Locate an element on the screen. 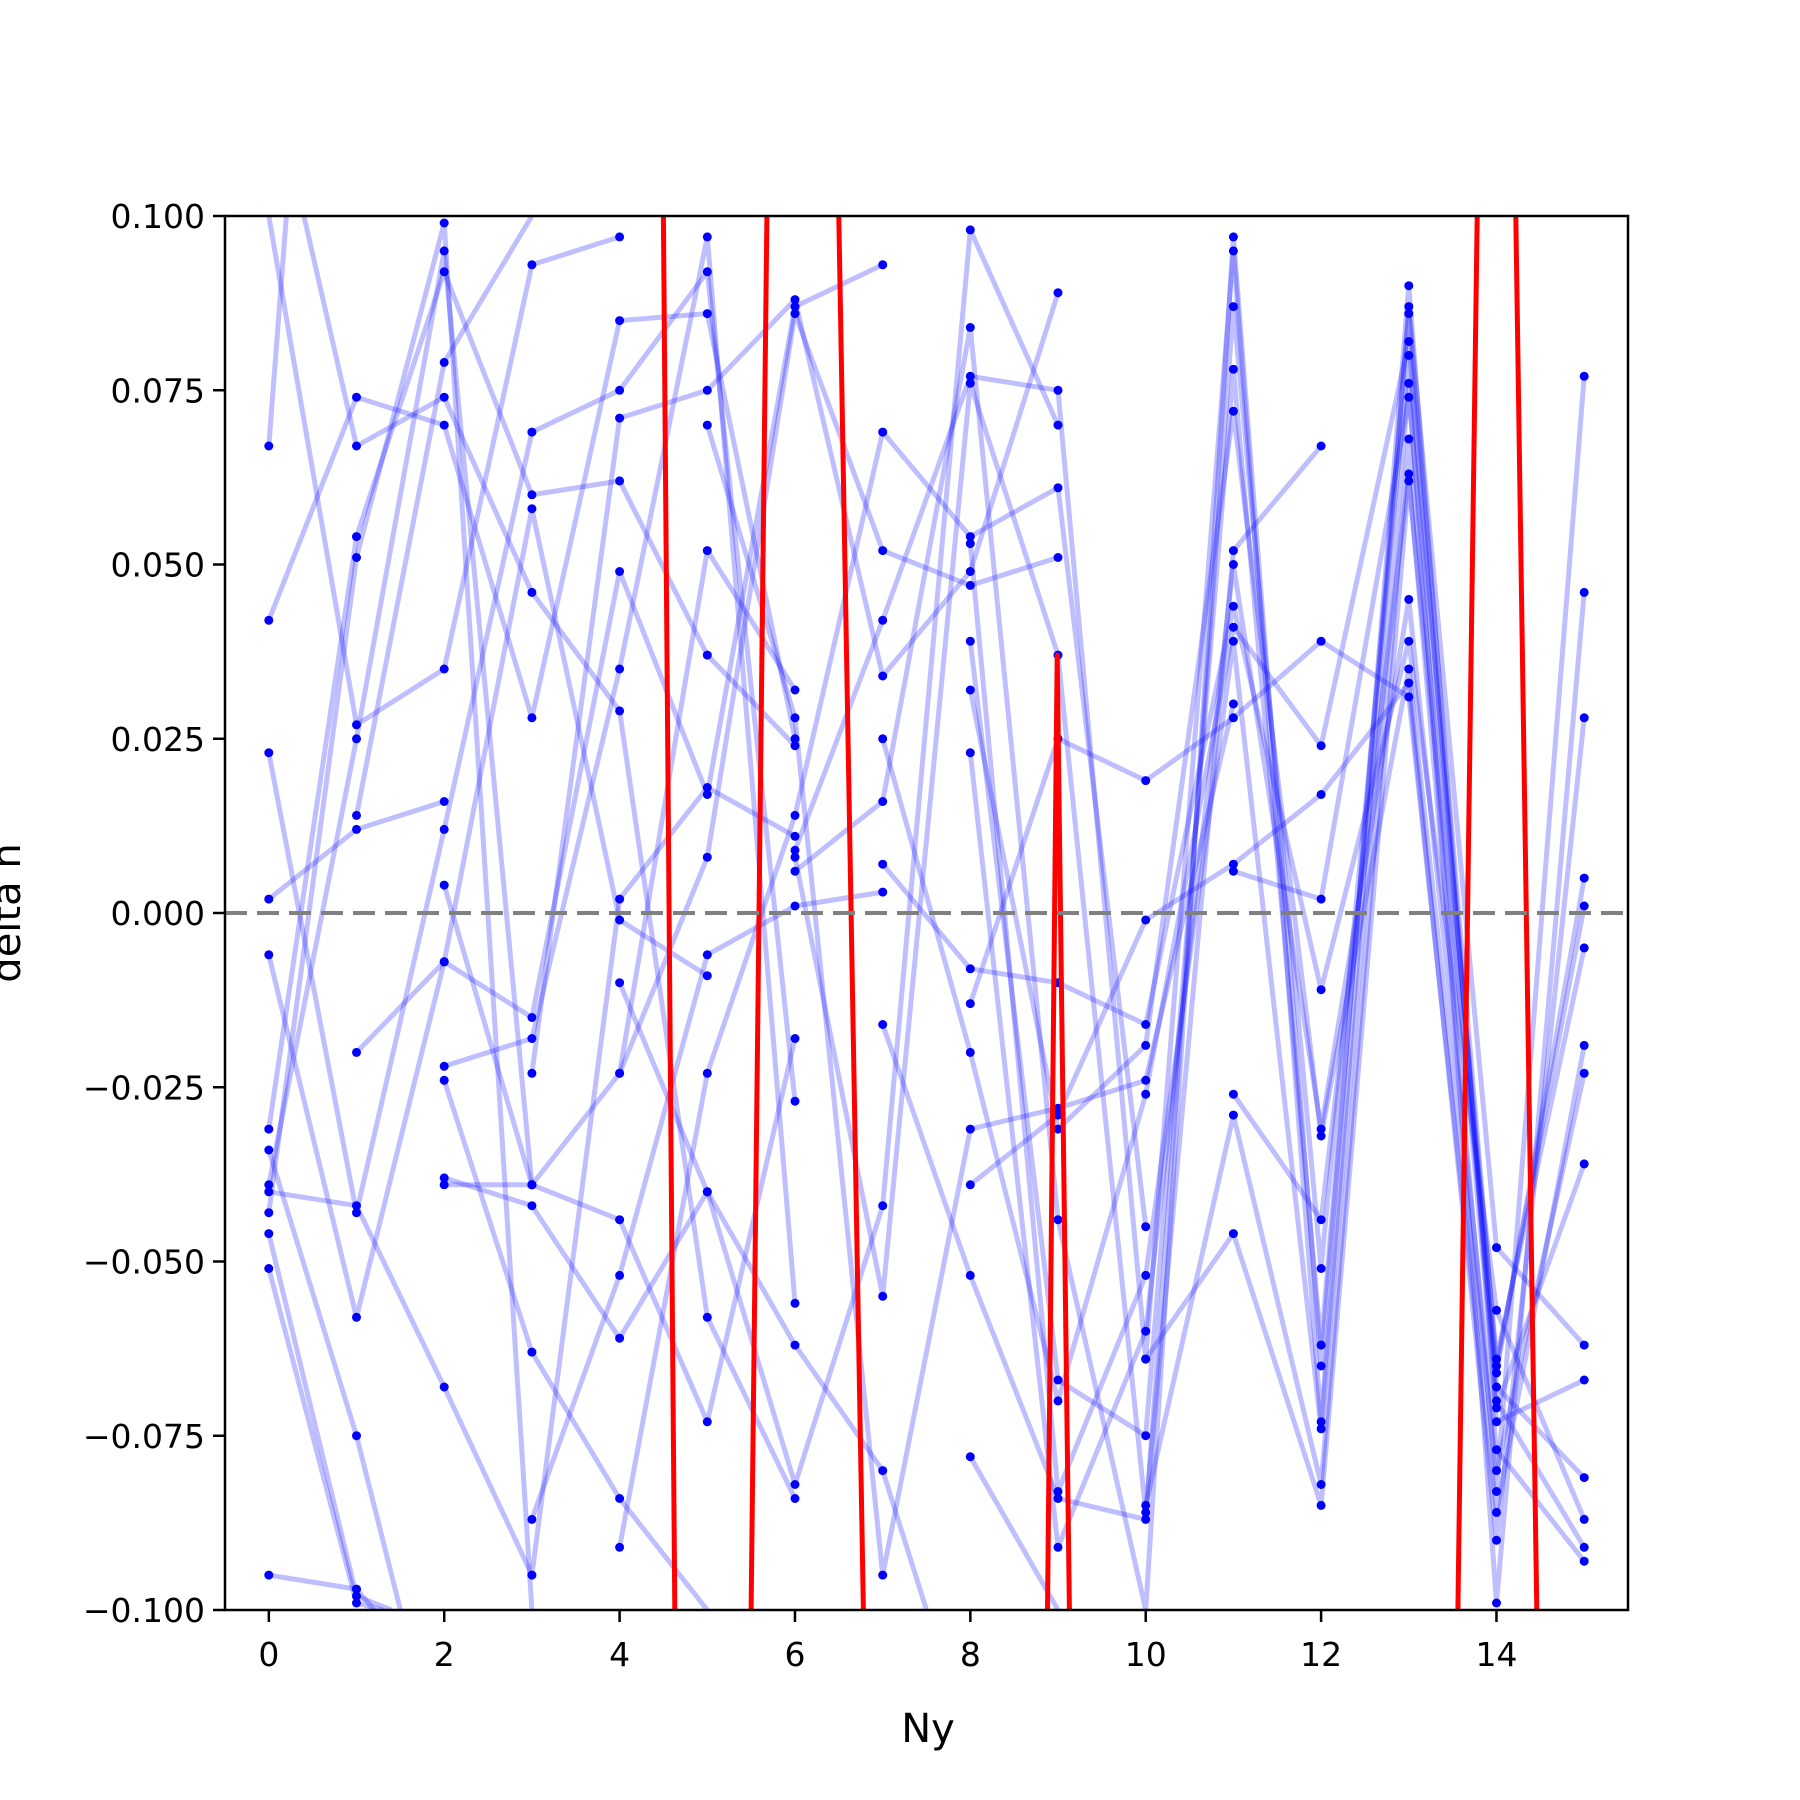 The image size is (1800, 1800). x-tick-label: 14 is located at coordinates (1496, 1654).